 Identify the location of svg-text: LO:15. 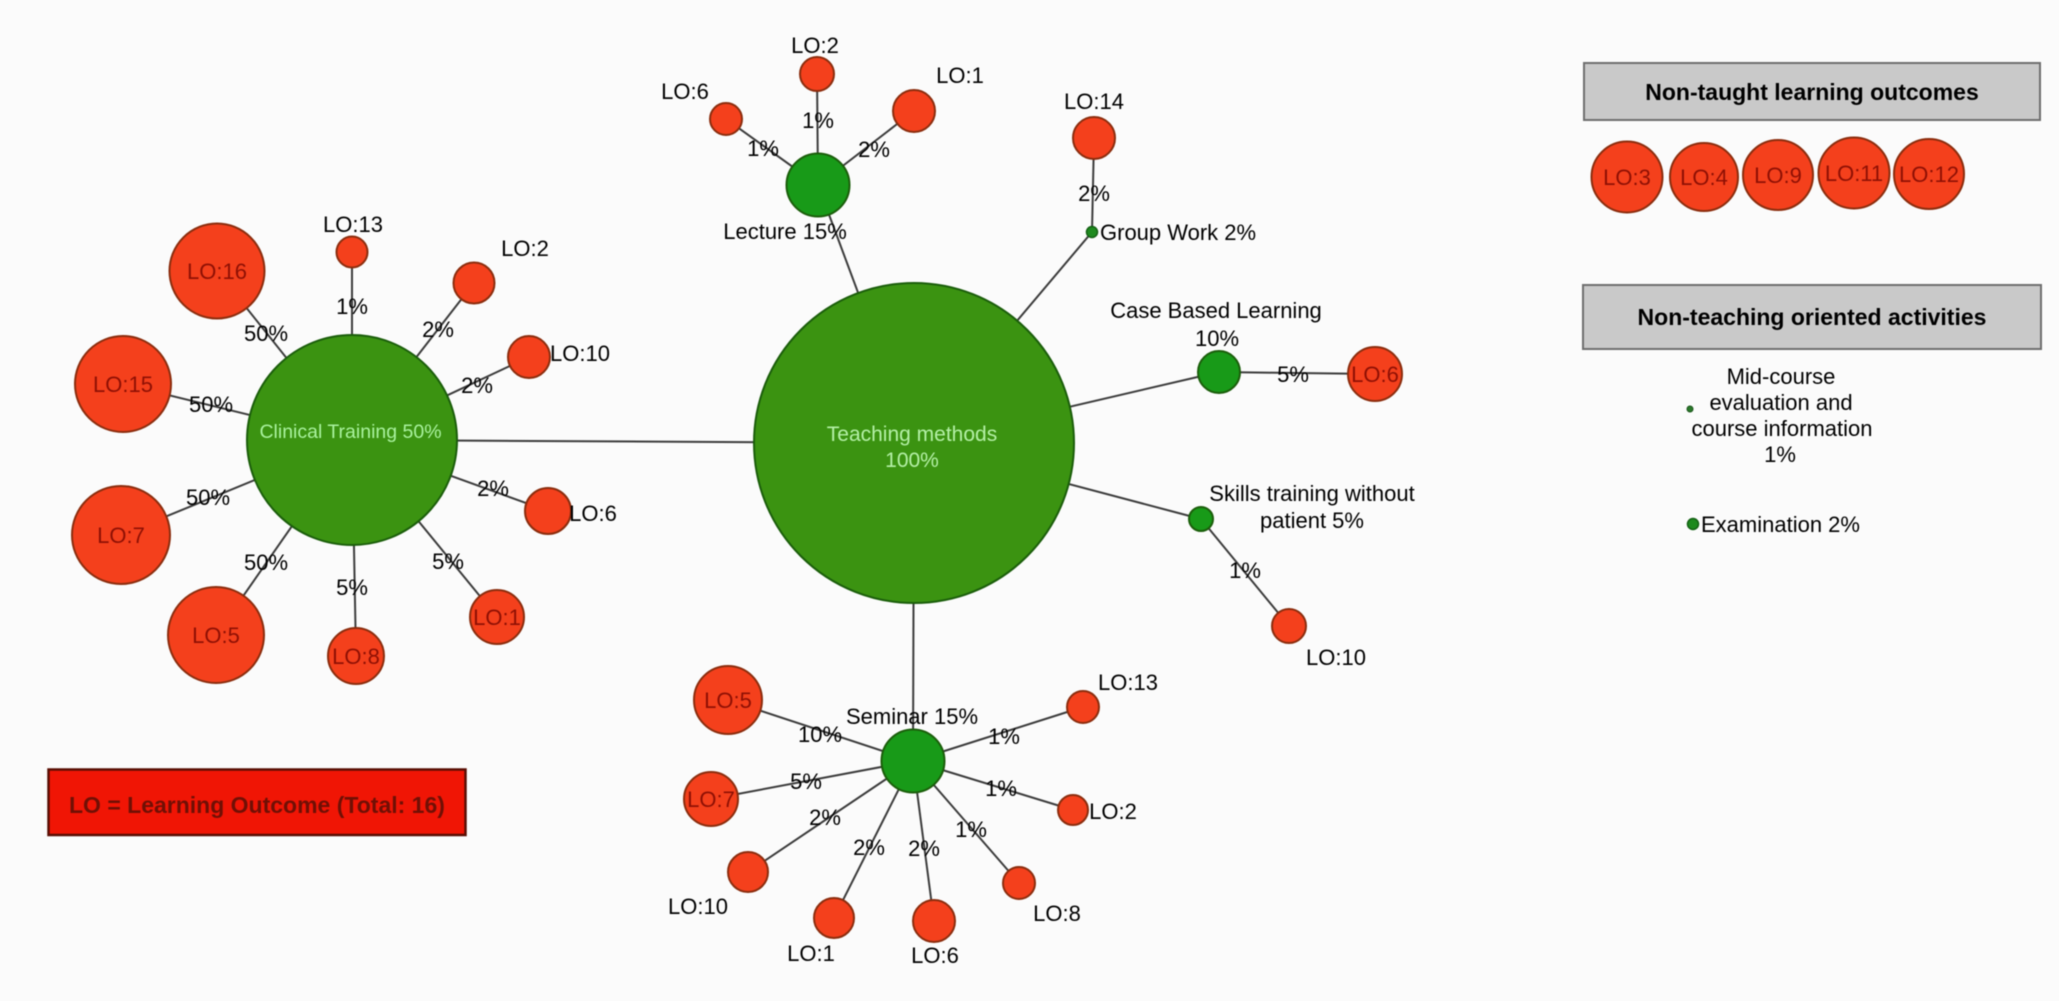
(123, 384).